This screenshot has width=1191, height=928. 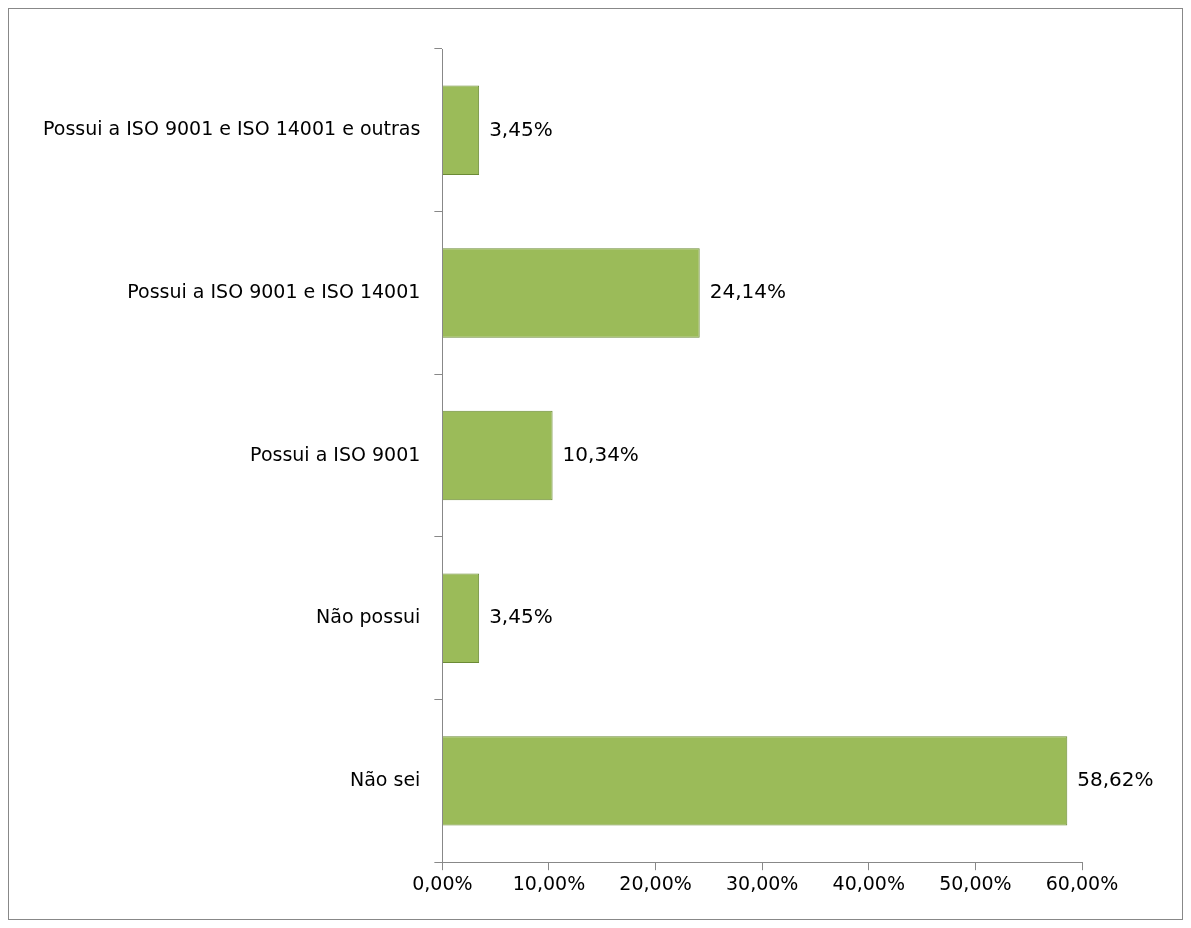 I want to click on x-tick-label: 10,00%, so click(x=549, y=882).